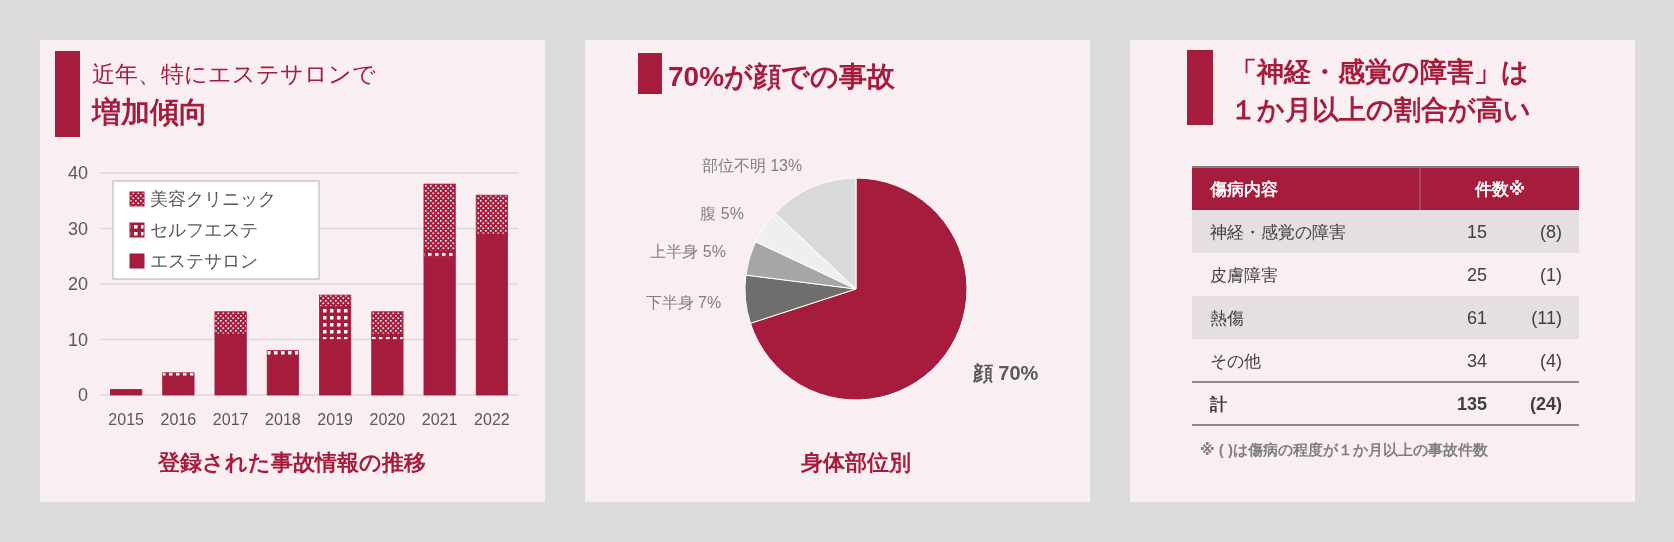  What do you see at coordinates (1244, 275) in the screenshot?
I see `category-label: 皮膚障害` at bounding box center [1244, 275].